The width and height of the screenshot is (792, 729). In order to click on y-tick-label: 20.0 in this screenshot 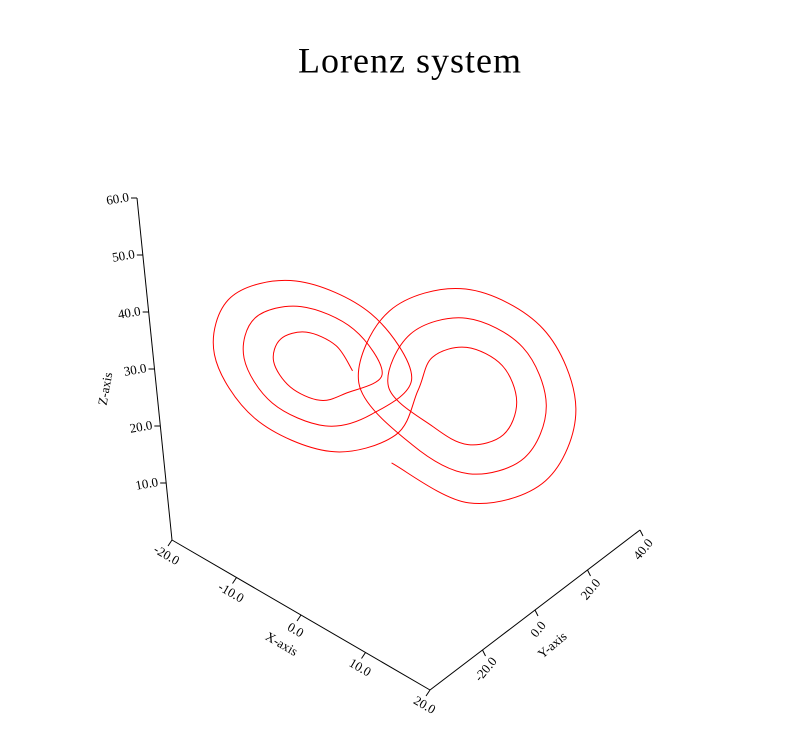, I will do `click(590, 588)`.